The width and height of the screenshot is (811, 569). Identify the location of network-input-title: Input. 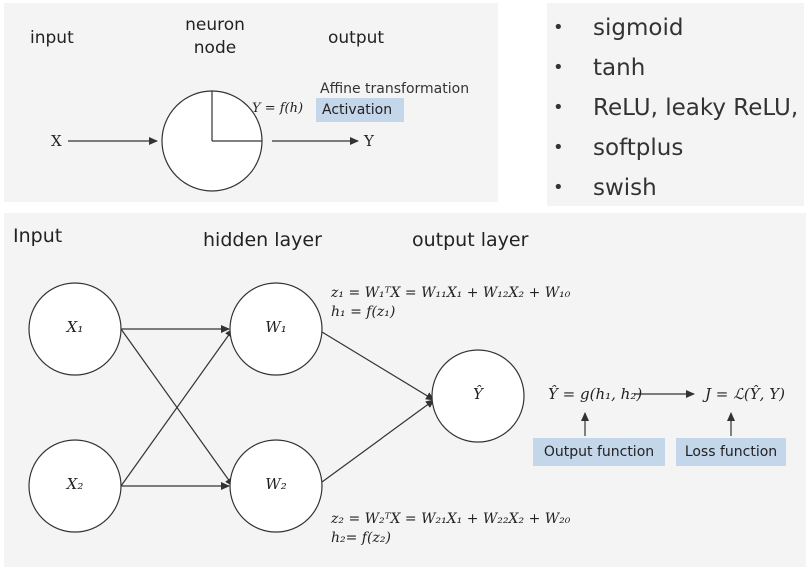
(38, 236).